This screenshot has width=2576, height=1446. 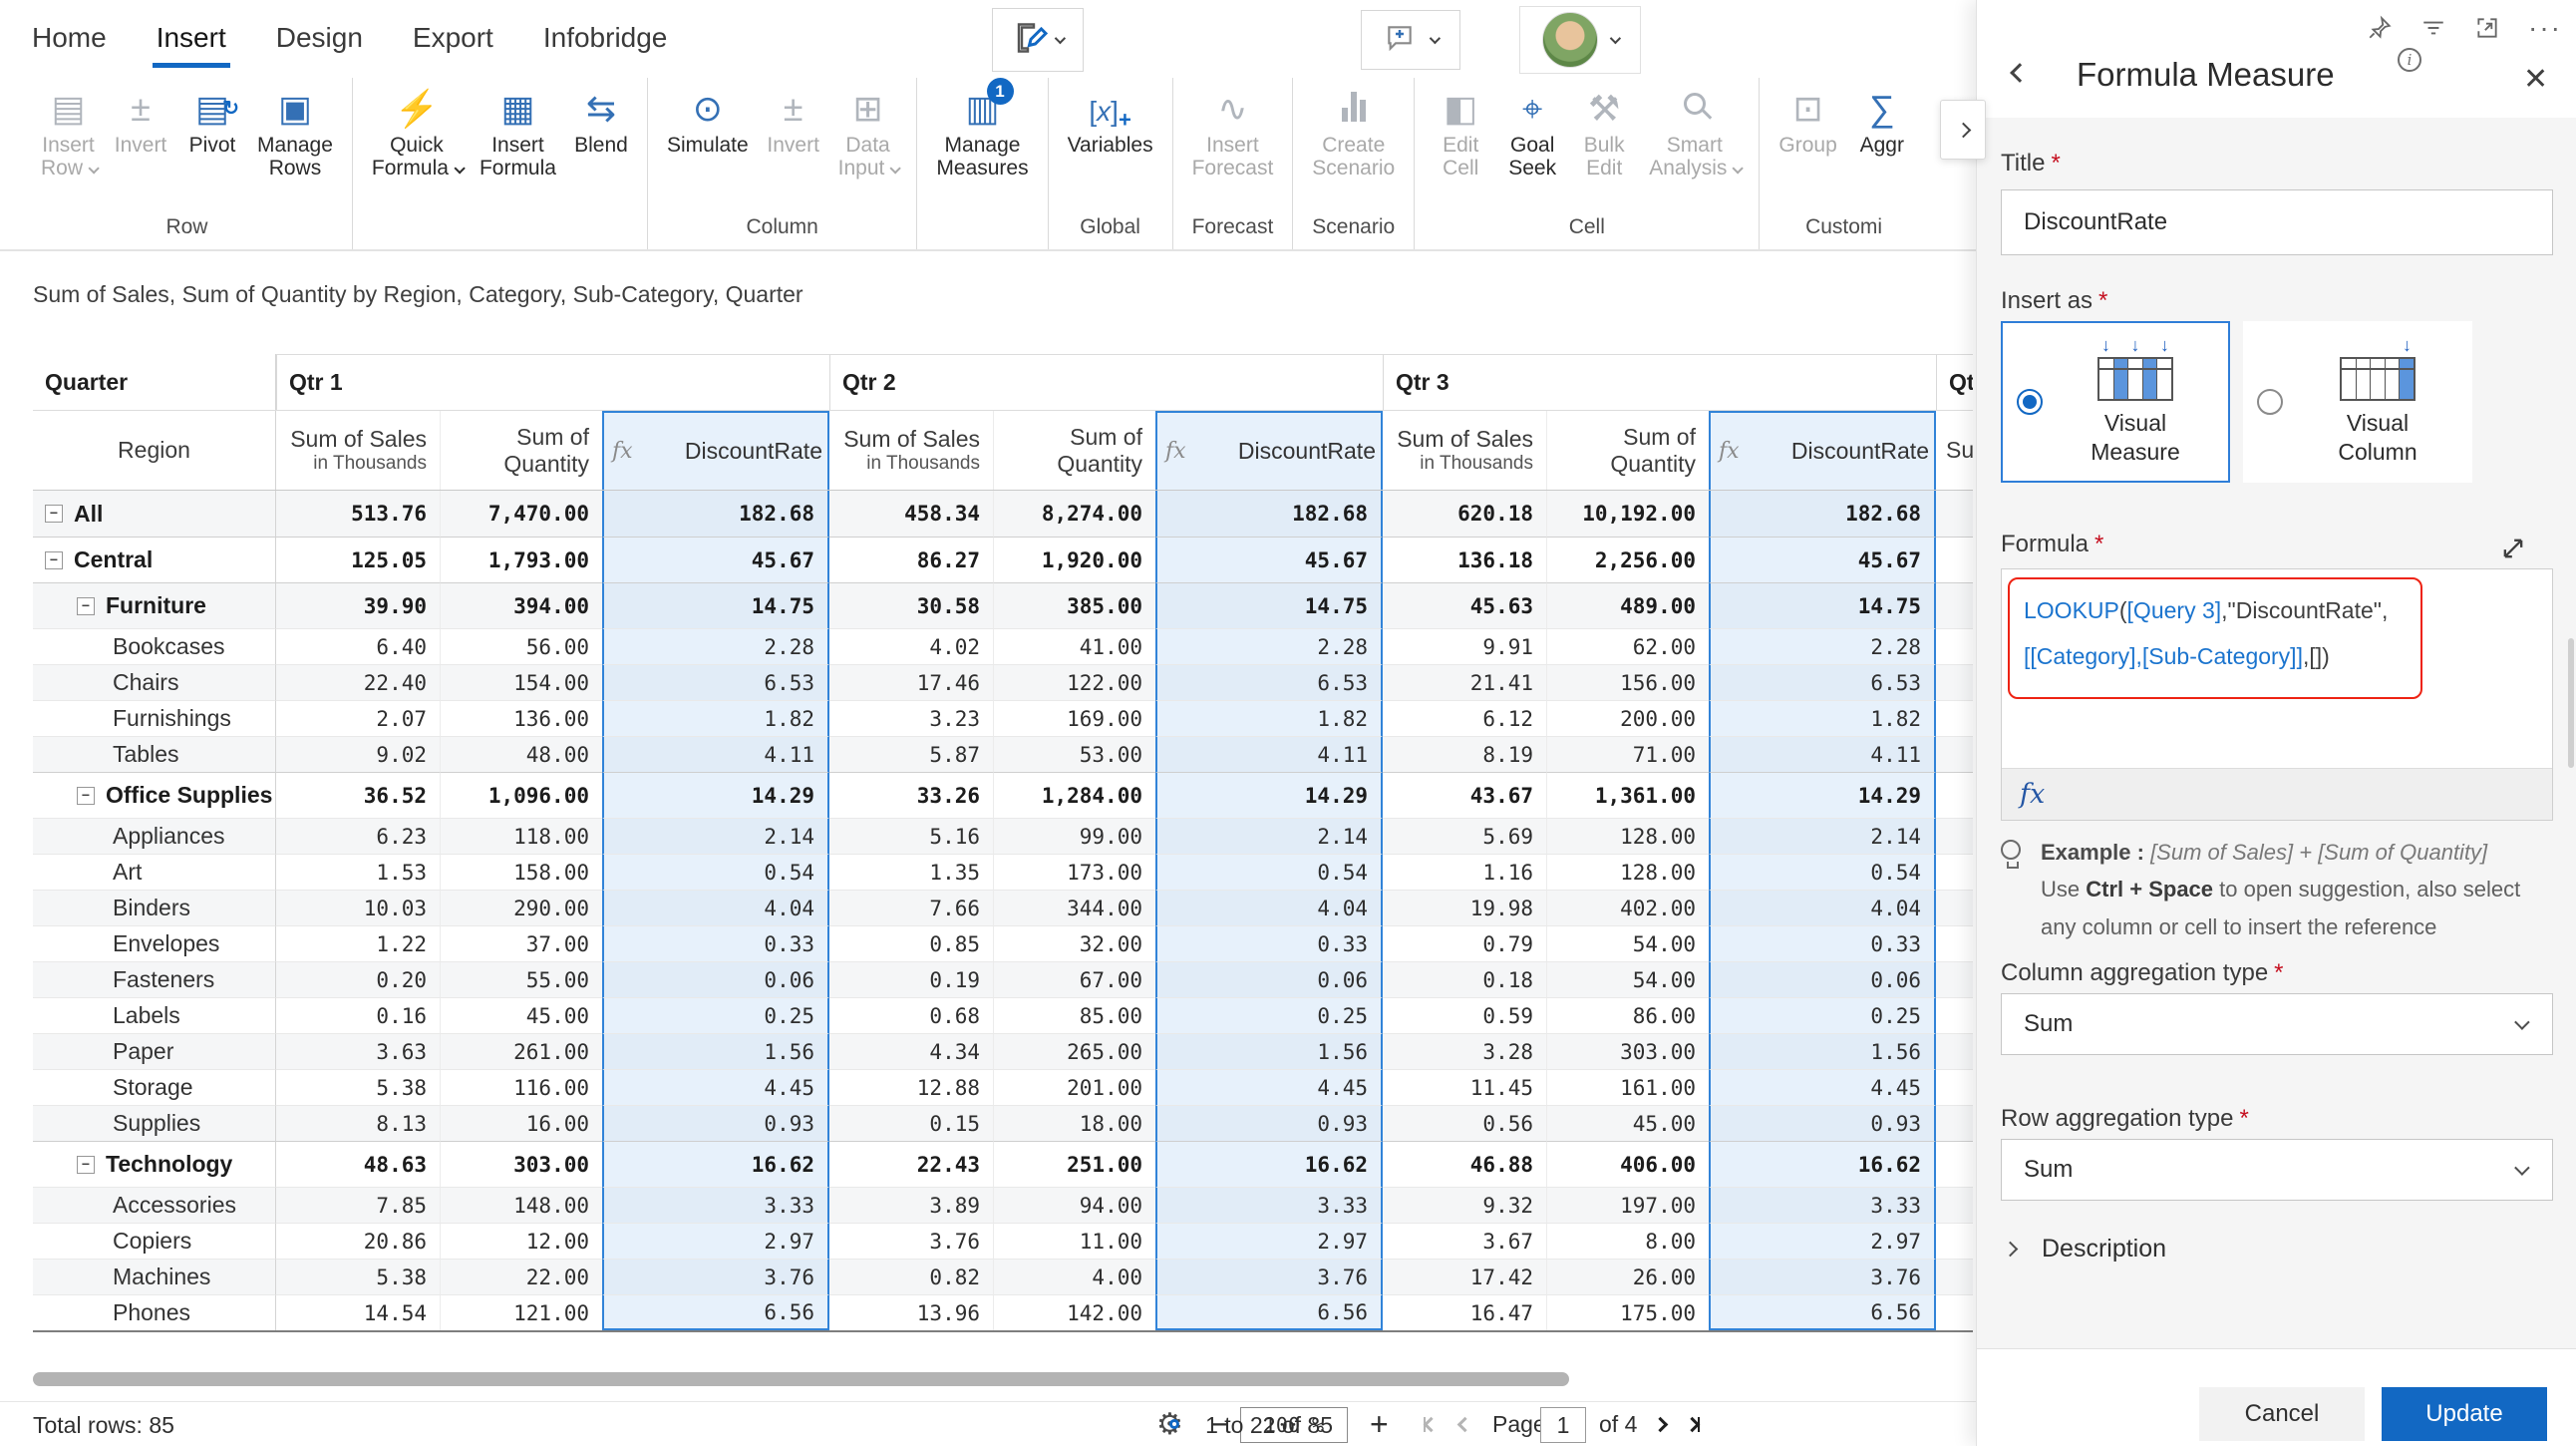 I want to click on quantity-cell: 8.00, so click(x=1628, y=1241).